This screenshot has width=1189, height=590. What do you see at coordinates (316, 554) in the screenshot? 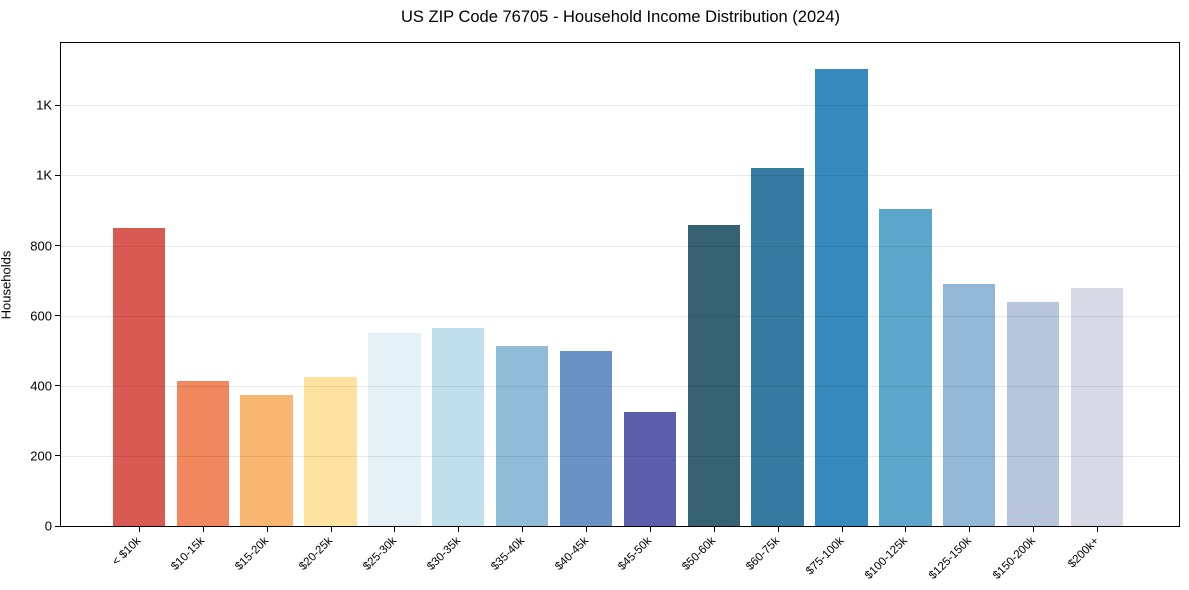
I see `x-tick-label: $20-25k` at bounding box center [316, 554].